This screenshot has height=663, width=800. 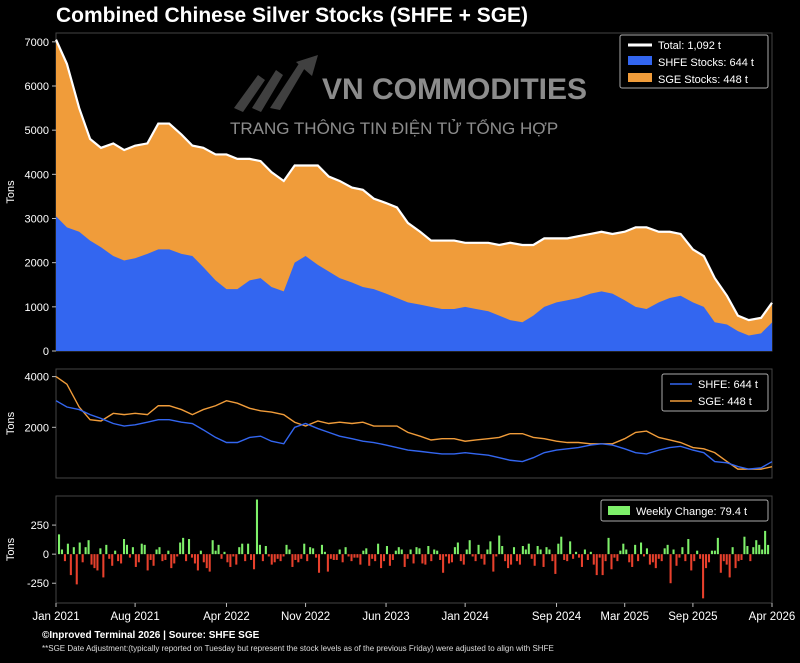 What do you see at coordinates (55, 617) in the screenshot?
I see `x-tick-label: Jan 2021` at bounding box center [55, 617].